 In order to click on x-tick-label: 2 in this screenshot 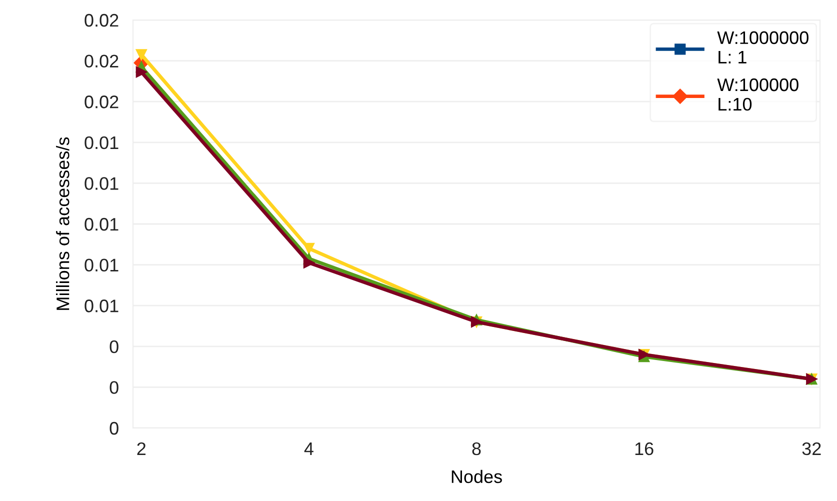, I will do `click(141, 448)`.